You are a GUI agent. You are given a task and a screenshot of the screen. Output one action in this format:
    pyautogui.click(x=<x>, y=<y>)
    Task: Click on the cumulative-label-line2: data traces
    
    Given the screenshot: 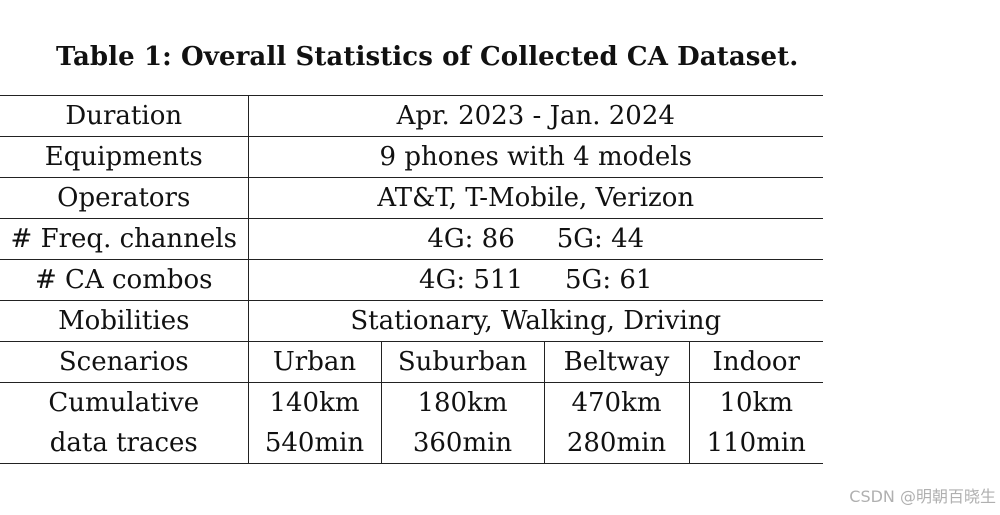 What is the action you would take?
    pyautogui.click(x=123, y=443)
    